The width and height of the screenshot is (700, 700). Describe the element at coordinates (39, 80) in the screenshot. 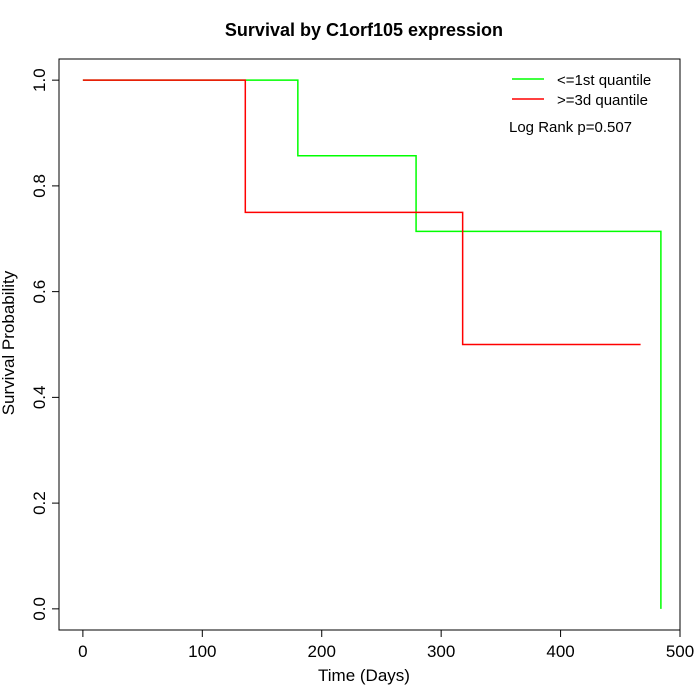

I see `y-tick-label: 1.0` at that location.